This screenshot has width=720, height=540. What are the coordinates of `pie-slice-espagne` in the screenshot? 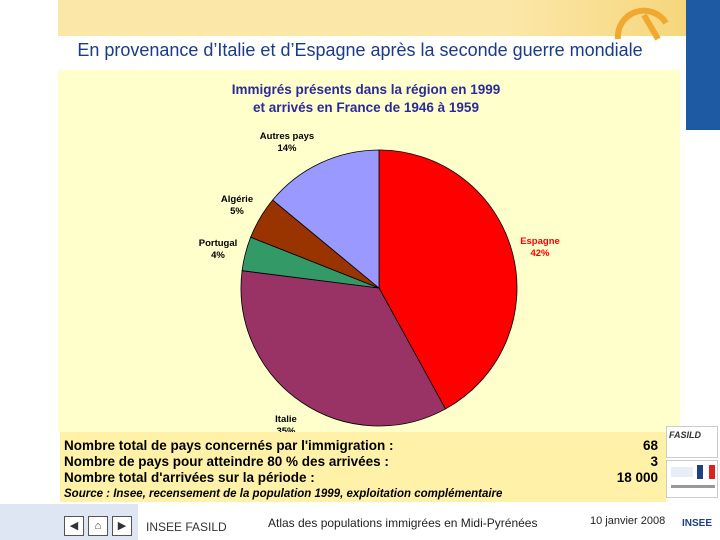 It's located at (448, 279).